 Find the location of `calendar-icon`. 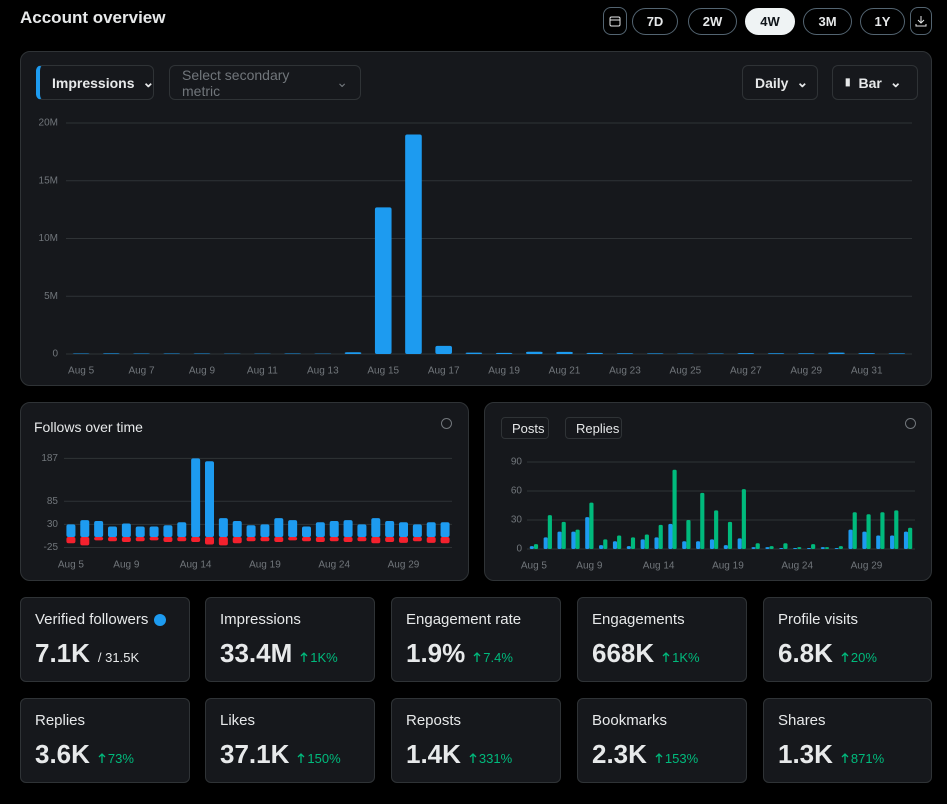

calendar-icon is located at coordinates (615, 21).